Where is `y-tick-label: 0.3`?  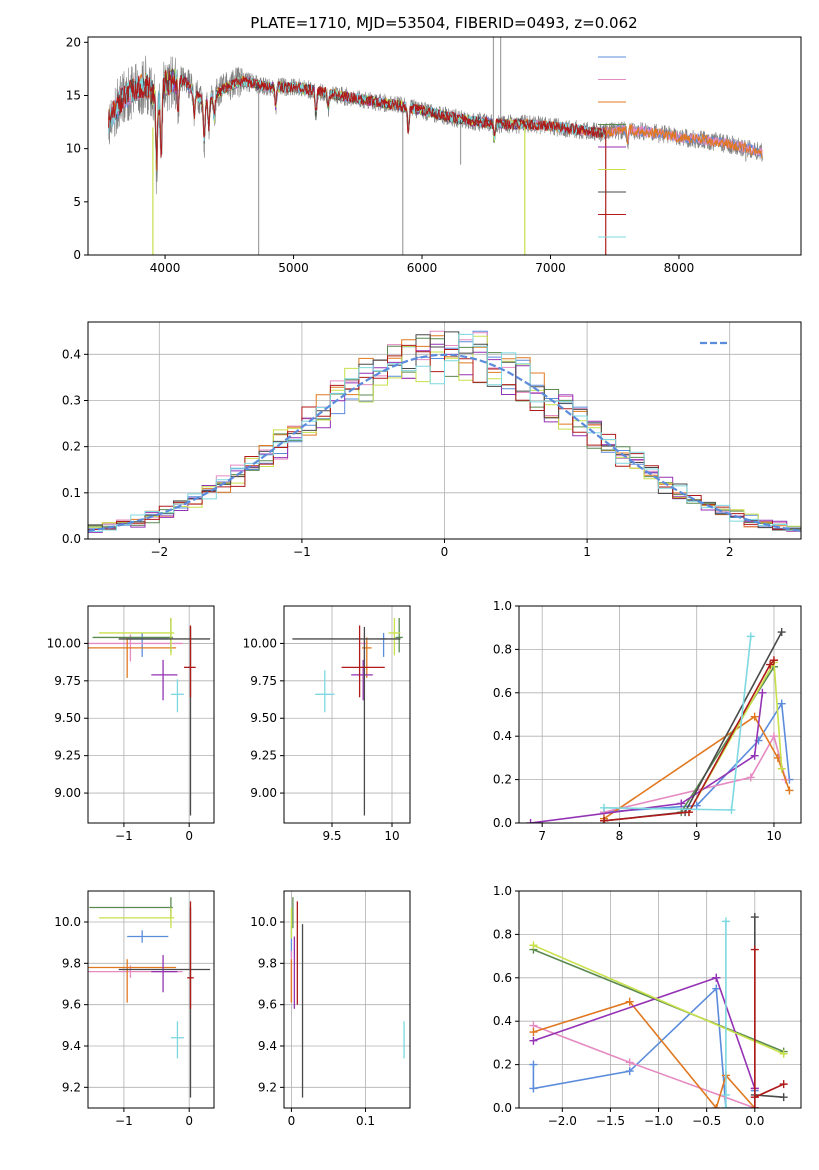
y-tick-label: 0.3 is located at coordinates (71, 400).